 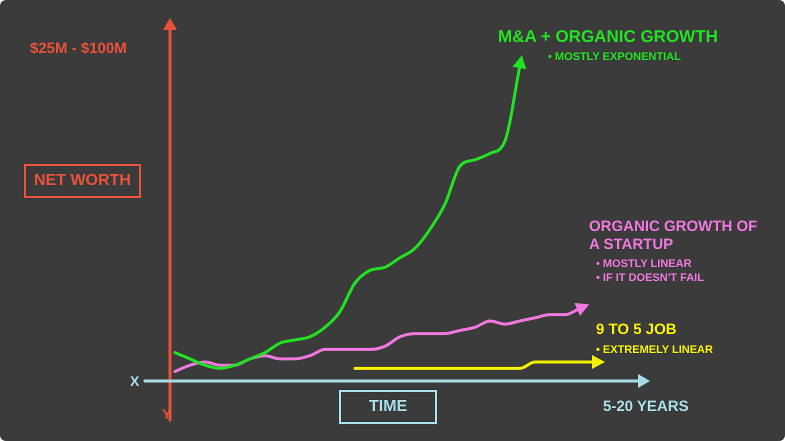 What do you see at coordinates (614, 57) in the screenshot?
I see `text: • MOSTLY EXPONENTIAL` at bounding box center [614, 57].